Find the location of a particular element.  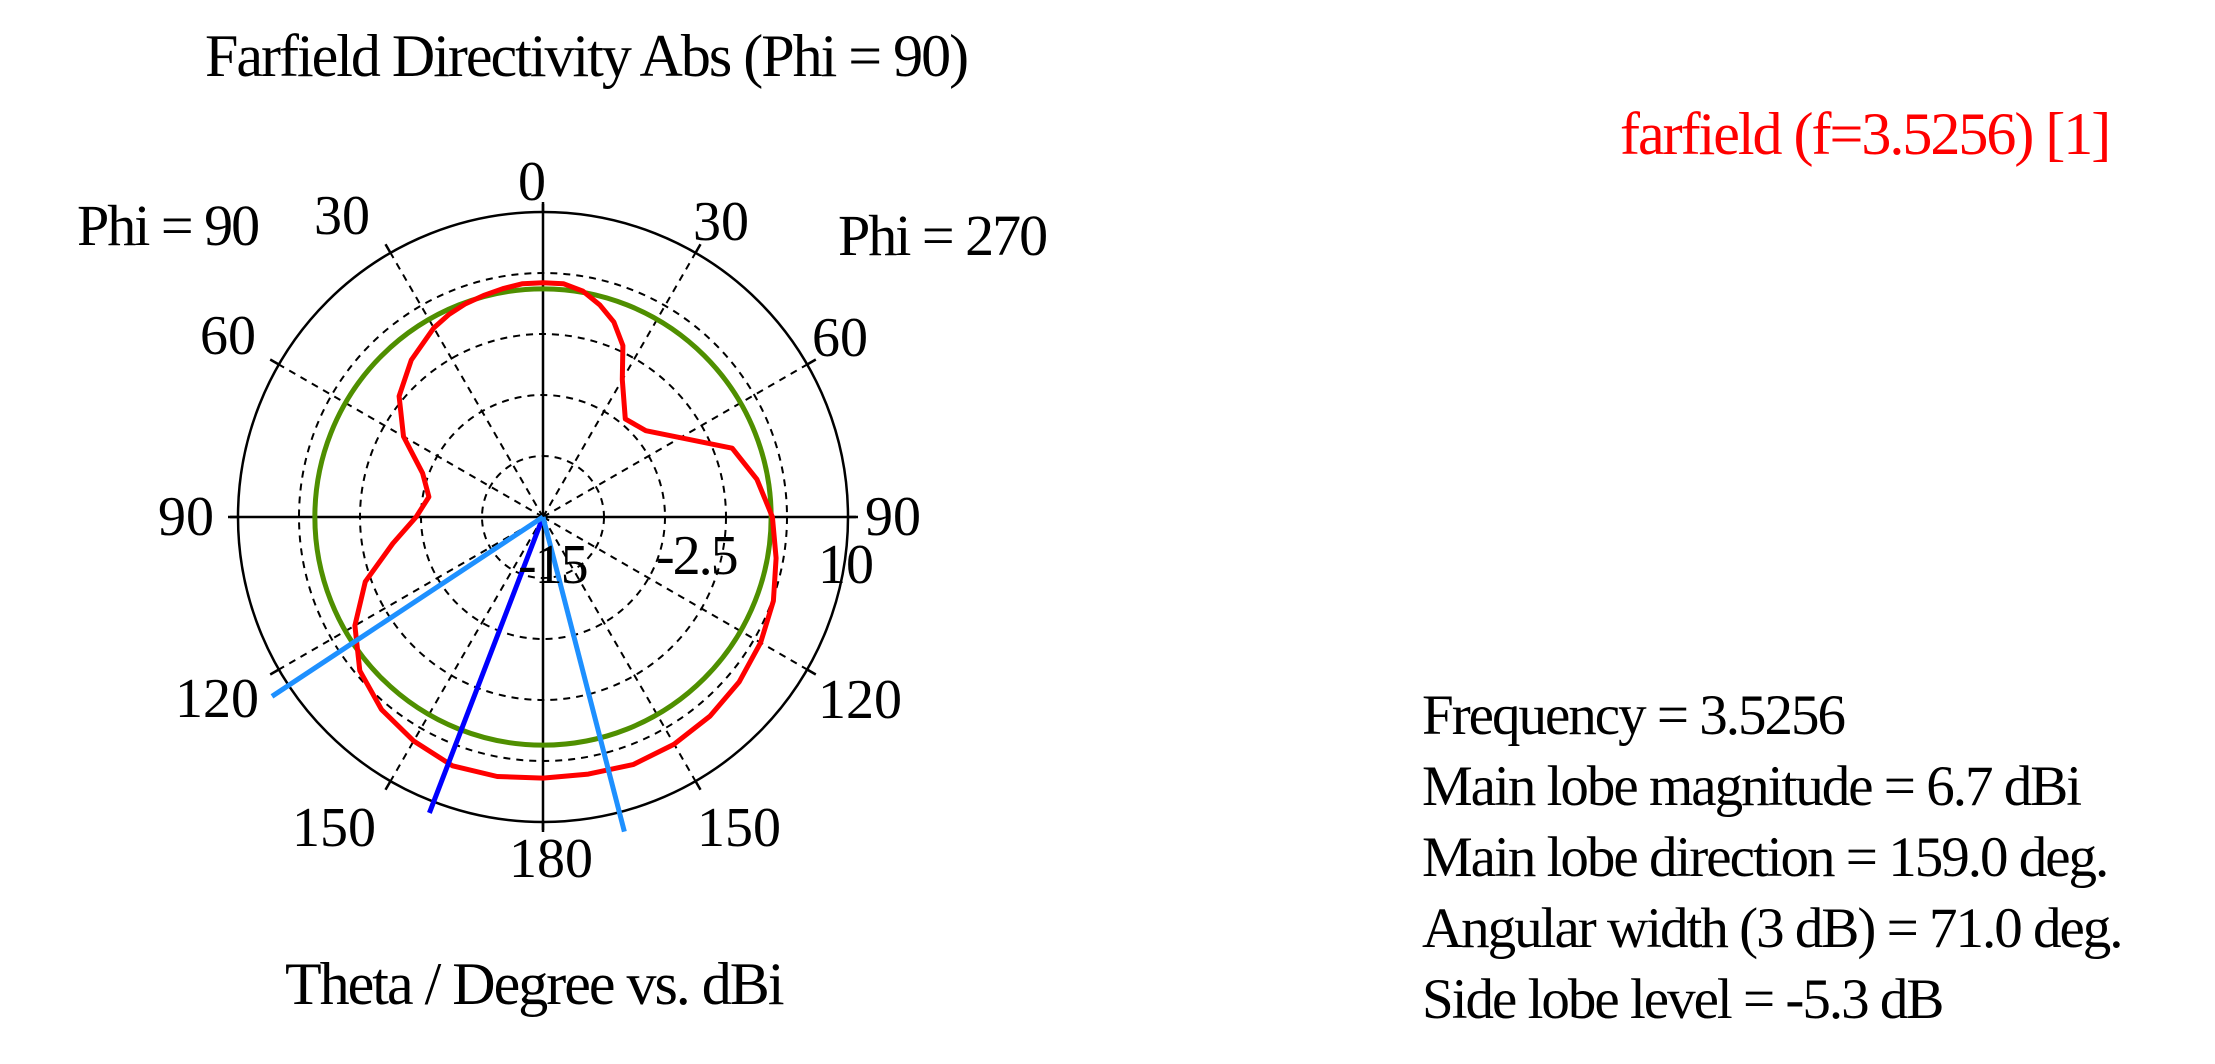

side-lobe-level-readout: Side lobe level = -5.3 dB is located at coordinates (1683, 999).